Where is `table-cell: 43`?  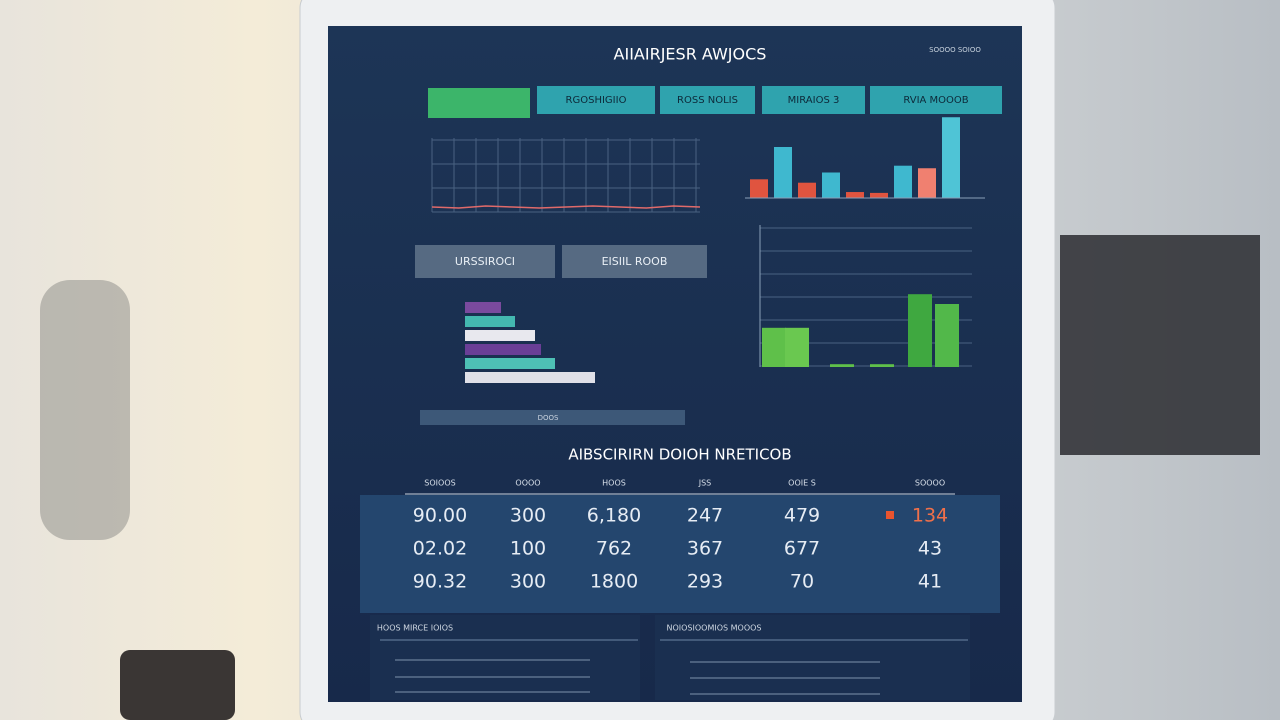 table-cell: 43 is located at coordinates (930, 549).